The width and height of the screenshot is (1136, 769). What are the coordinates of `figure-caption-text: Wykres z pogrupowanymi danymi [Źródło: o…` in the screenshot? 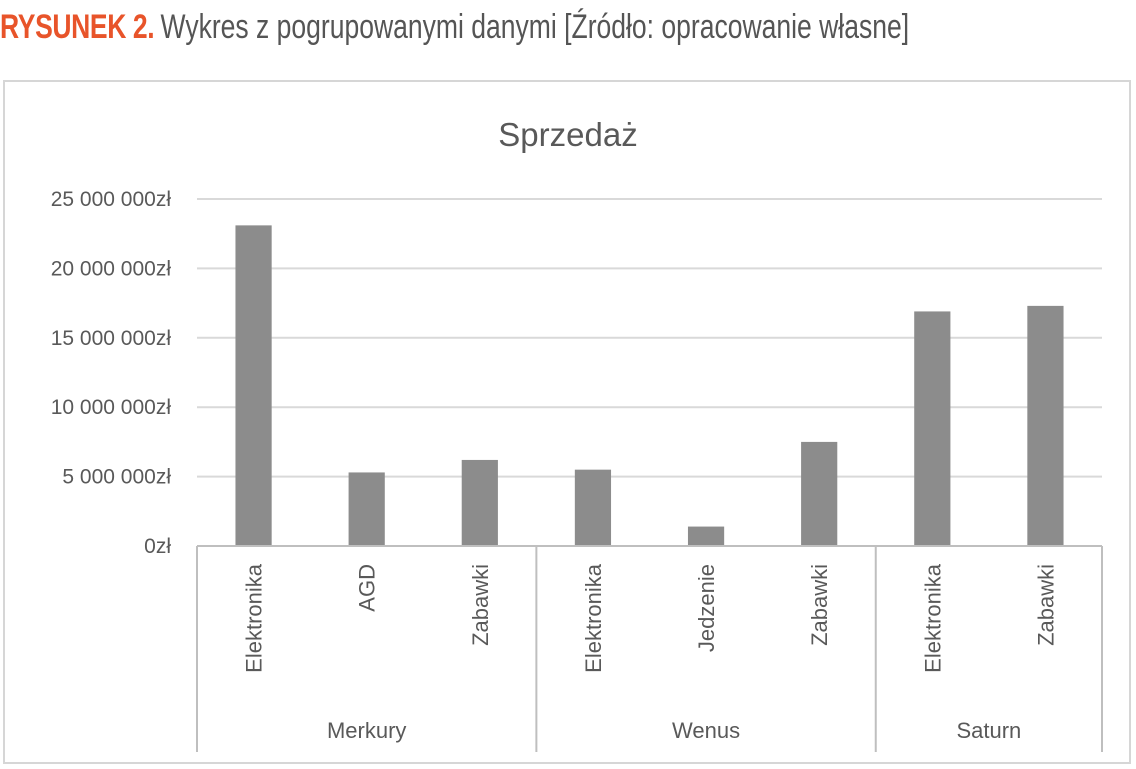 It's located at (535, 27).